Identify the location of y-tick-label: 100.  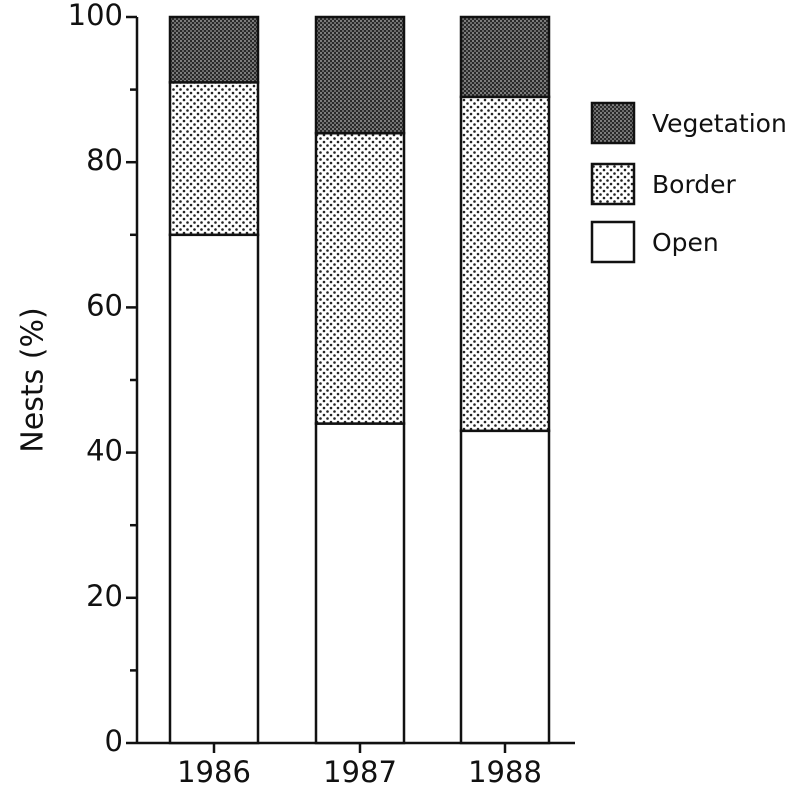
(95, 16).